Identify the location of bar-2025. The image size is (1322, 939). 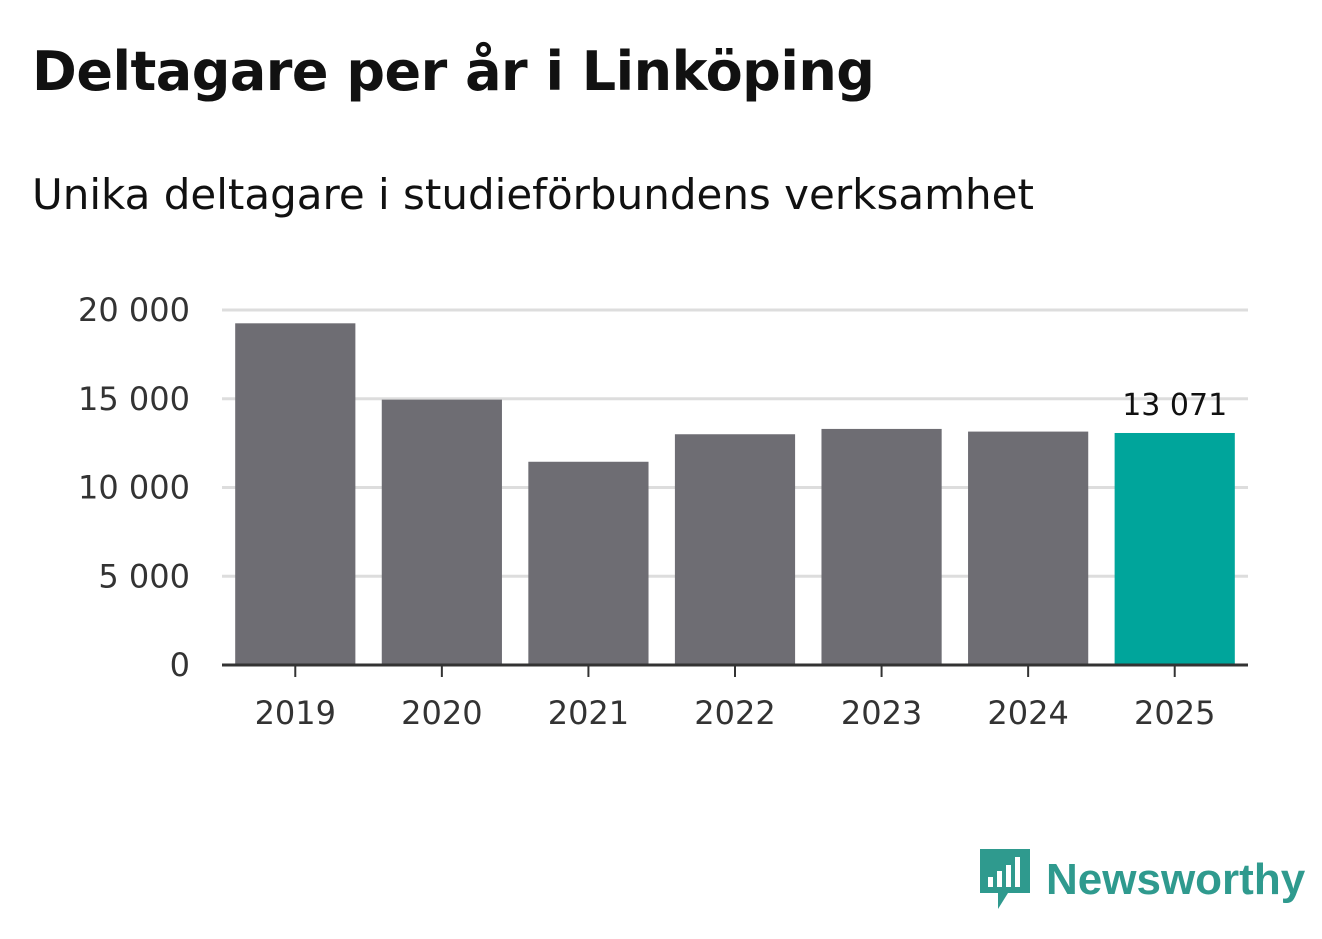
(1174, 548).